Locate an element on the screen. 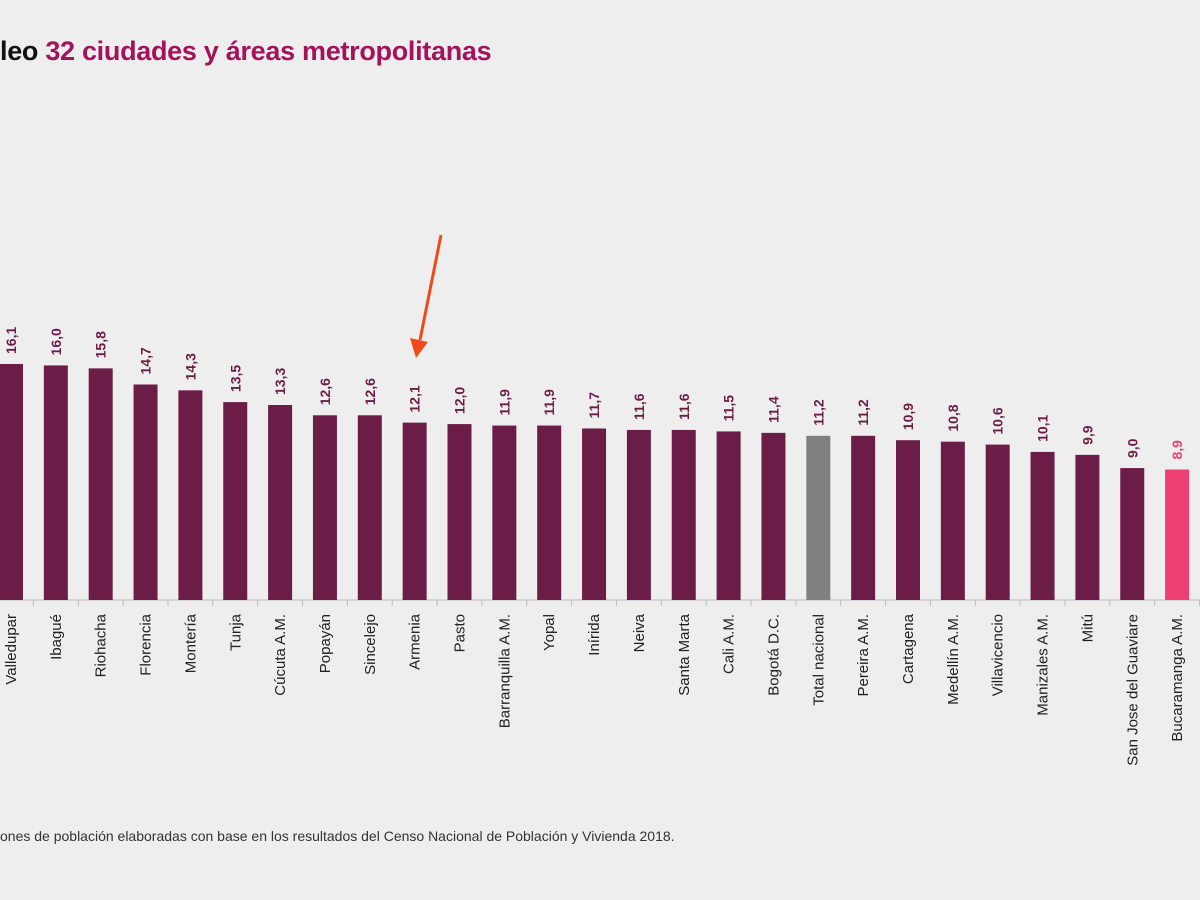 The width and height of the screenshot is (1200, 900). value-label: 9,0 is located at coordinates (1132, 448).